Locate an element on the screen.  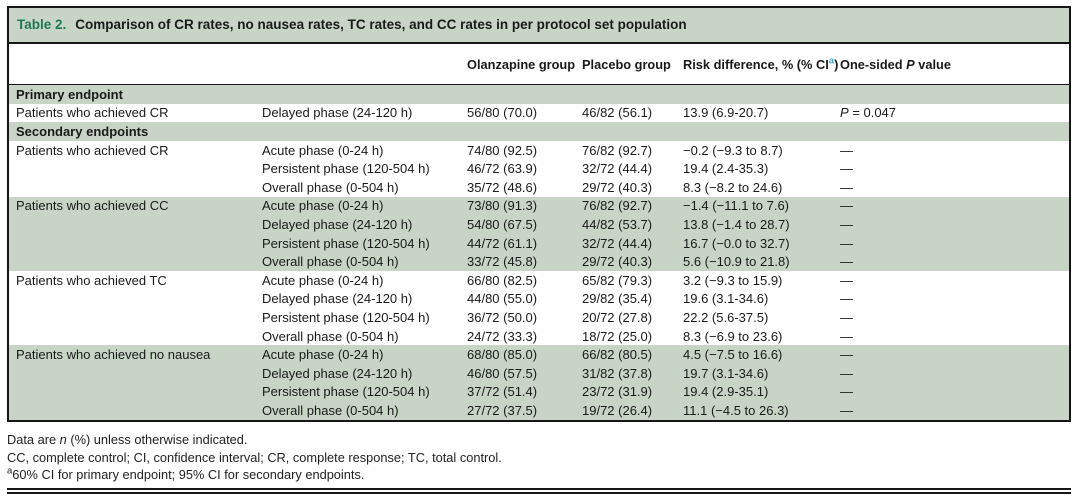
cell-olanzapine: 44/80 (55.0) is located at coordinates (502, 299).